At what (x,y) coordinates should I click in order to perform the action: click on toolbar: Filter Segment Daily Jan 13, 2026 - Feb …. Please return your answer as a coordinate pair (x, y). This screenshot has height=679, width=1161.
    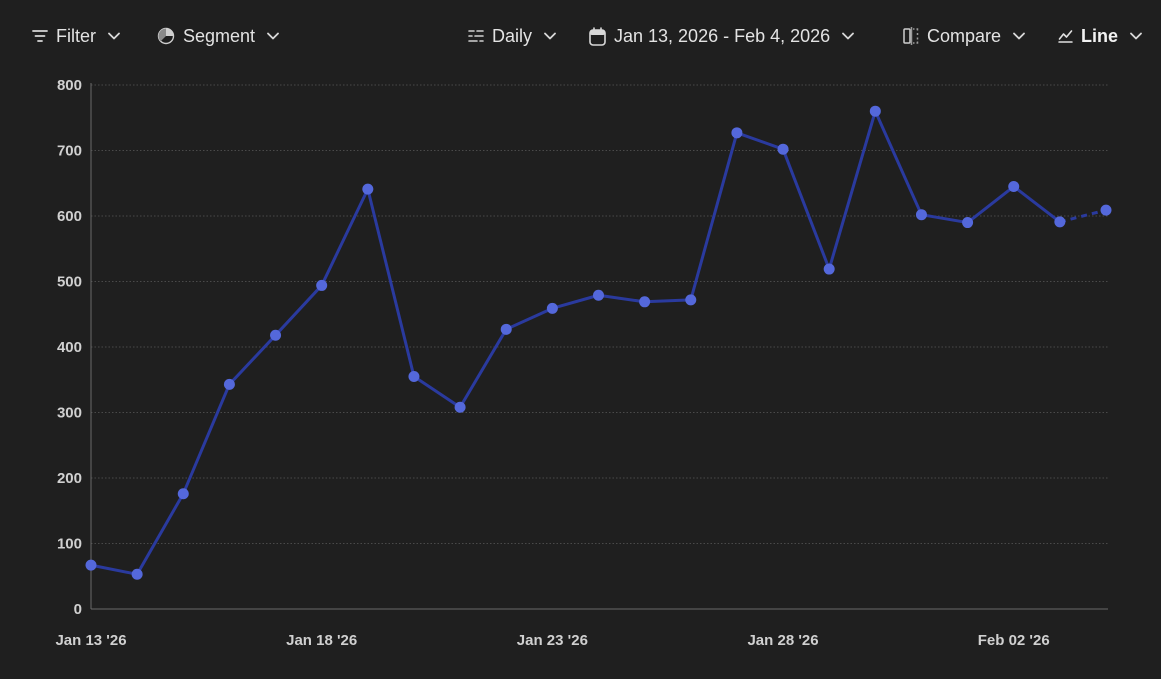
    Looking at the image, I should click on (580, 35).